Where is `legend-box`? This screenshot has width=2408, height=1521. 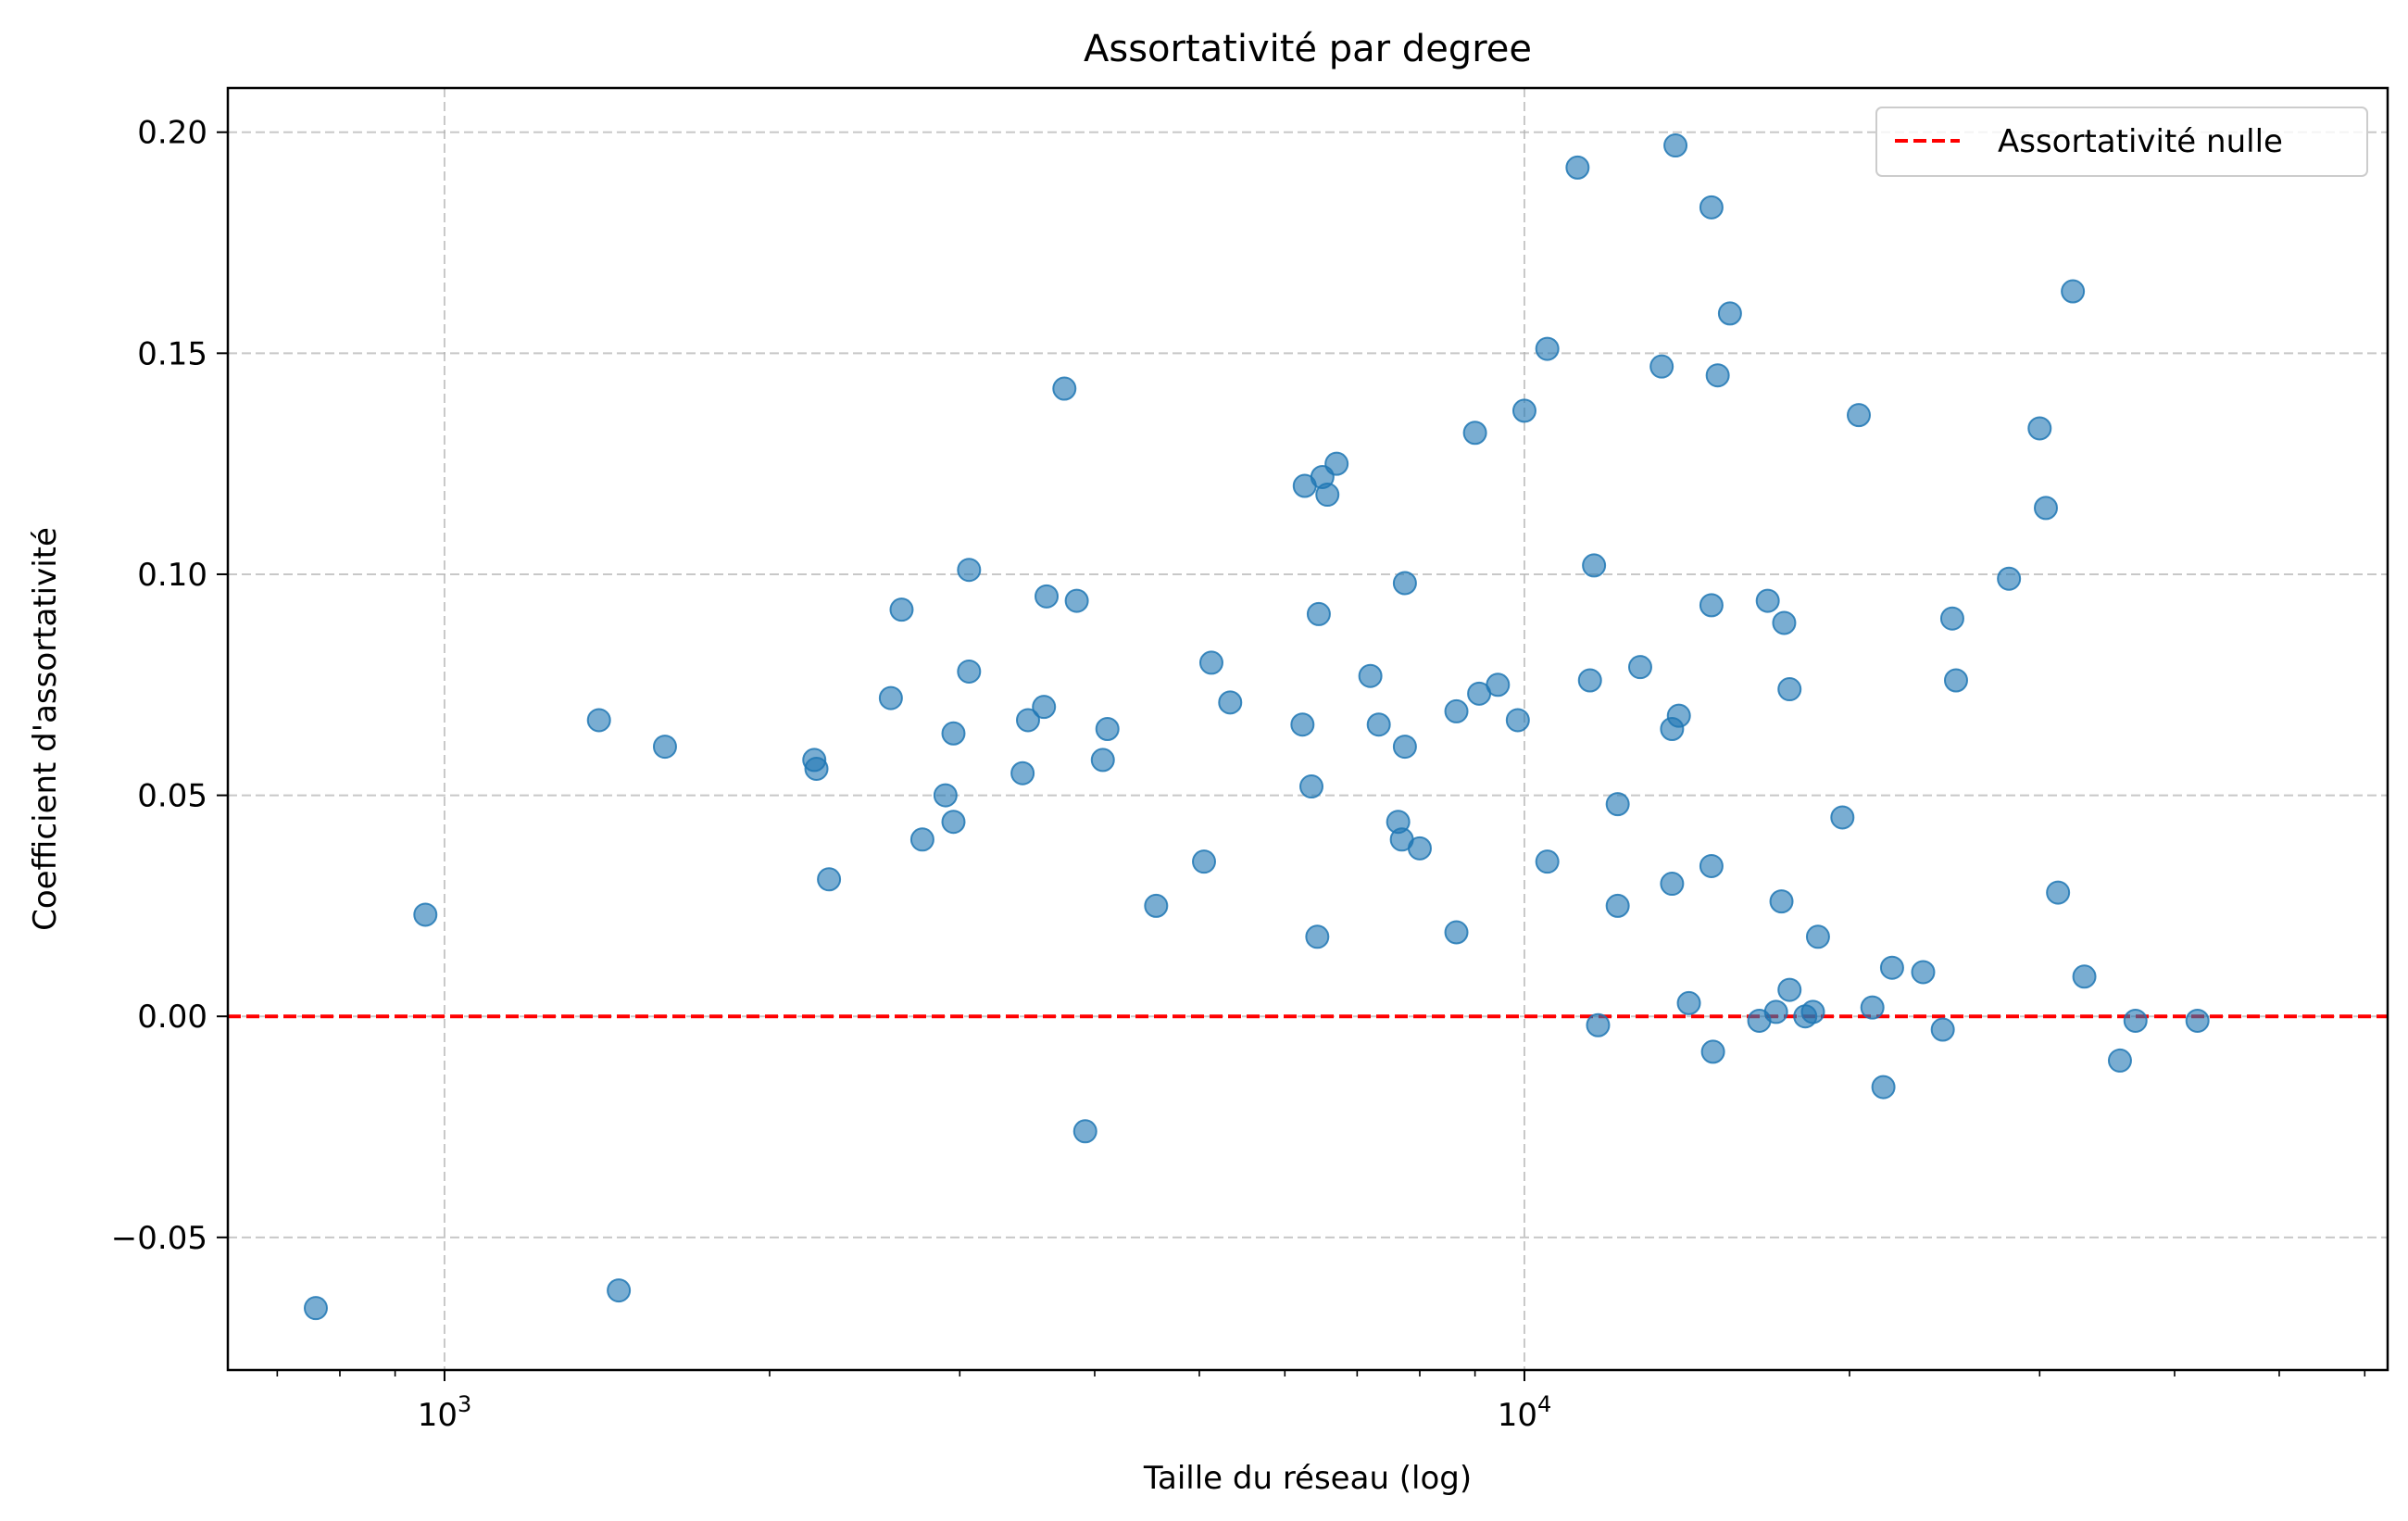
legend-box is located at coordinates (2121, 142).